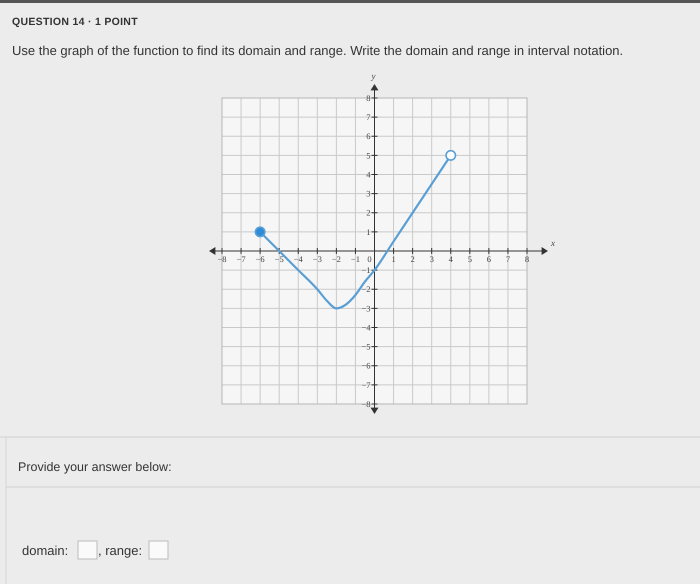  What do you see at coordinates (488, 259) in the screenshot?
I see `x-tick-label: 6` at bounding box center [488, 259].